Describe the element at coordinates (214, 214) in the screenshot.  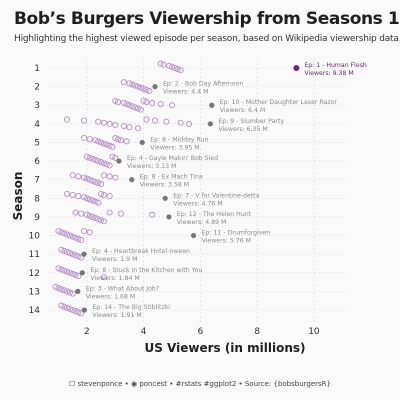
I see `highlight-label-s9: Ep: 12 - The Helen Hunt` at that location.